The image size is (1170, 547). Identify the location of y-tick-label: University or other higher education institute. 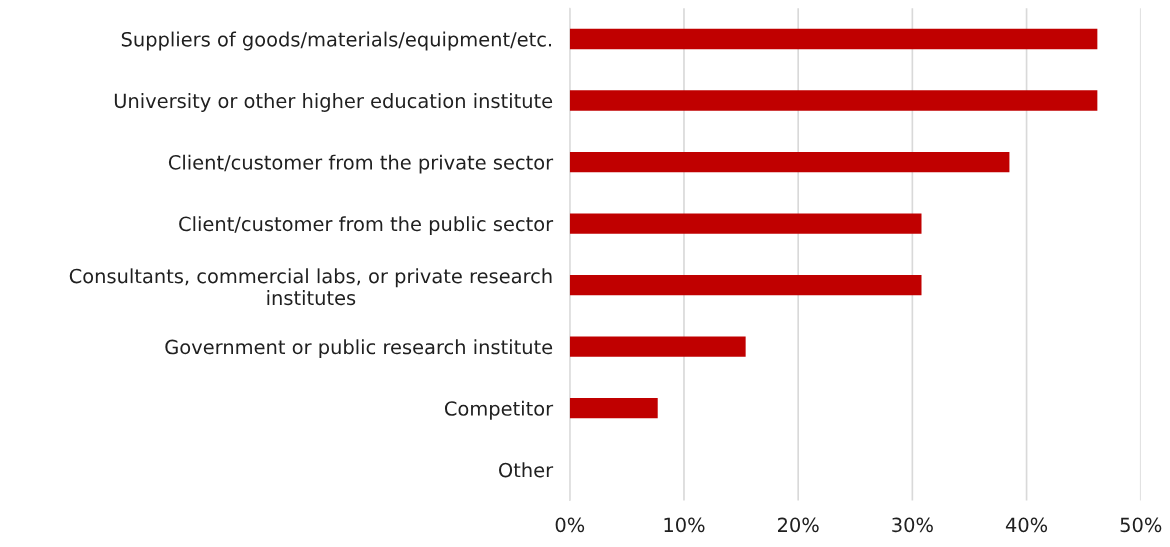
(333, 102).